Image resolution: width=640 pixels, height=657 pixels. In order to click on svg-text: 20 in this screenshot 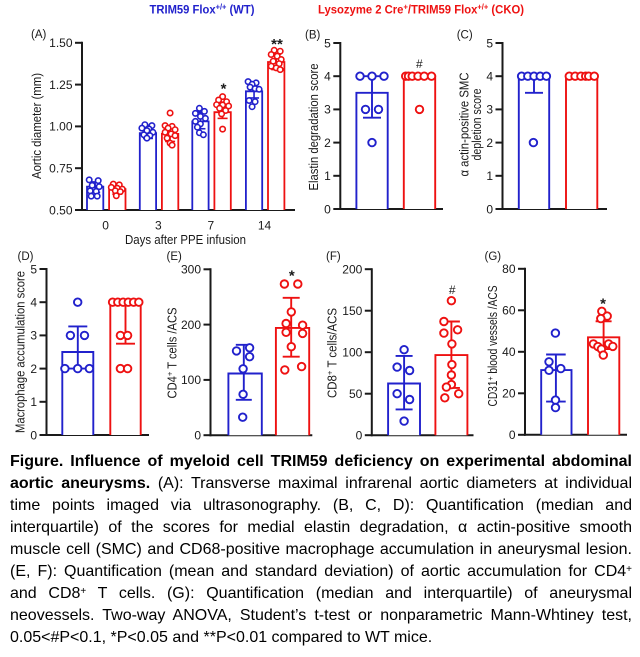, I will do `click(509, 394)`.